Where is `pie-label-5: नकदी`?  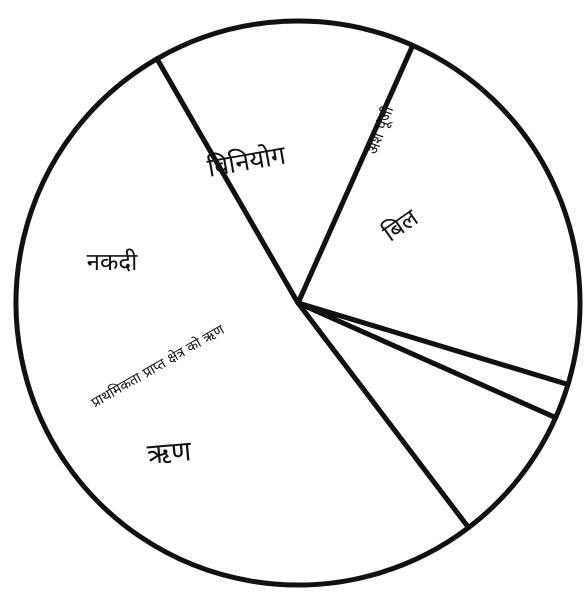
pie-label-5: नकदी is located at coordinates (112, 262).